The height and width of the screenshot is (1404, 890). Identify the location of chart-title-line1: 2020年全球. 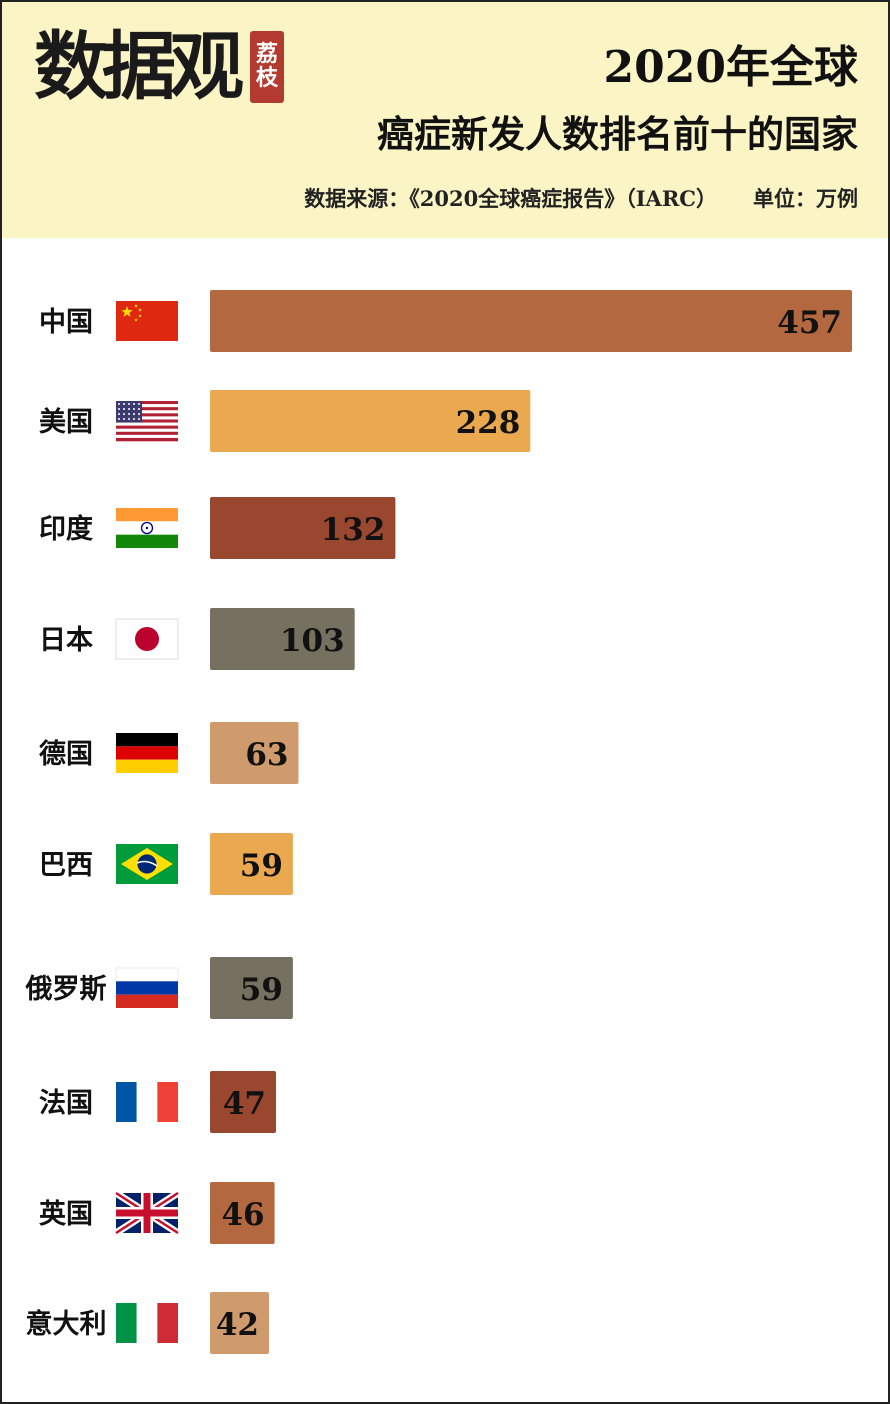
(730, 67).